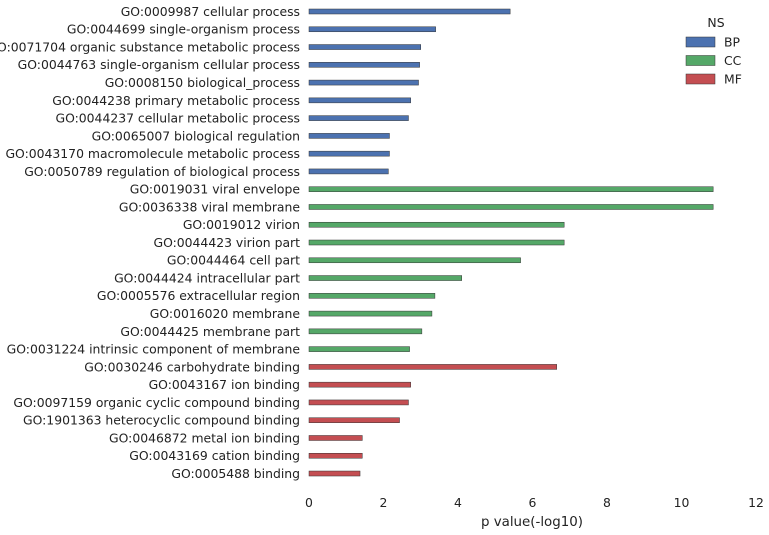 The height and width of the screenshot is (535, 769). I want to click on legend-swatch-bp, so click(700, 42).